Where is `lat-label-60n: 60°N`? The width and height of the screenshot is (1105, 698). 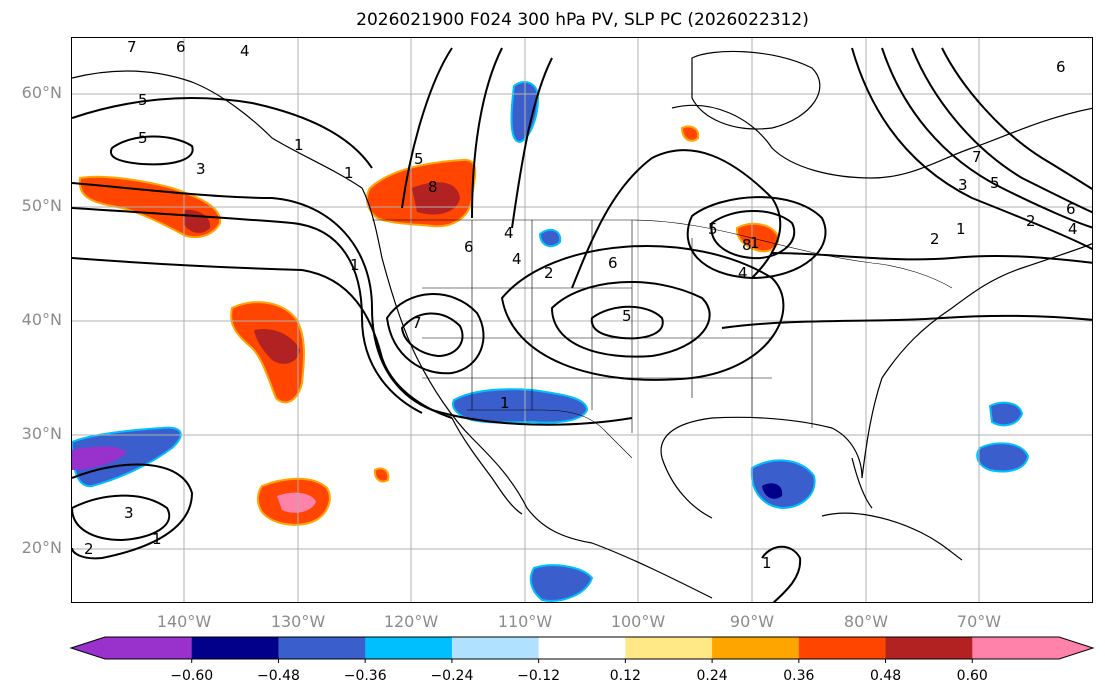
lat-label-60n: 60°N is located at coordinates (41, 92).